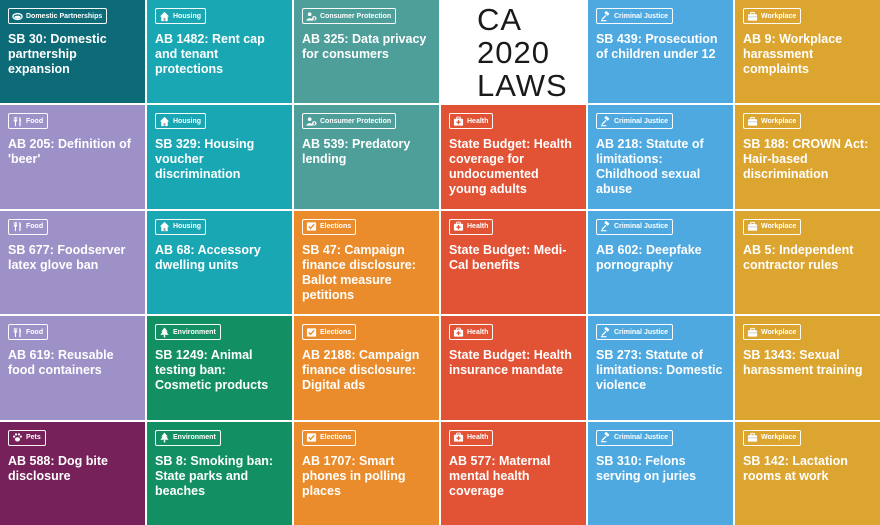 Image resolution: width=880 pixels, height=525 pixels. Describe the element at coordinates (807, 473) in the screenshot. I see `law-tile-workplace: Workplace SB 142: Lactation rooms at work` at that location.